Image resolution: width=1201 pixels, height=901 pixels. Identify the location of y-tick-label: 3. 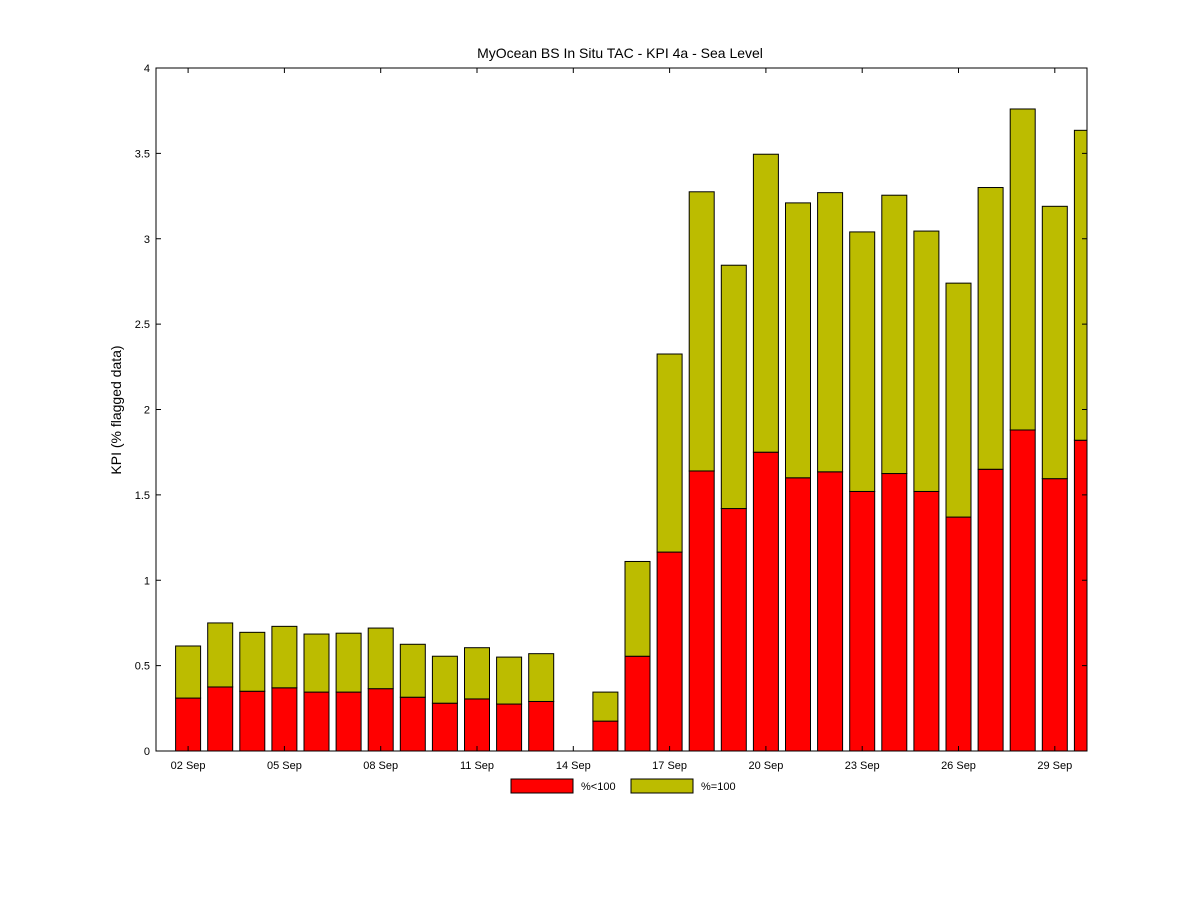
(147, 240).